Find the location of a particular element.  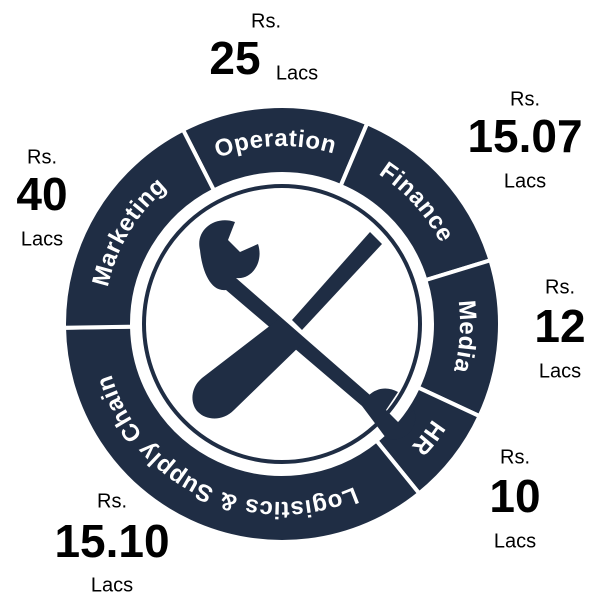

amount: 15.10 is located at coordinates (111, 541).